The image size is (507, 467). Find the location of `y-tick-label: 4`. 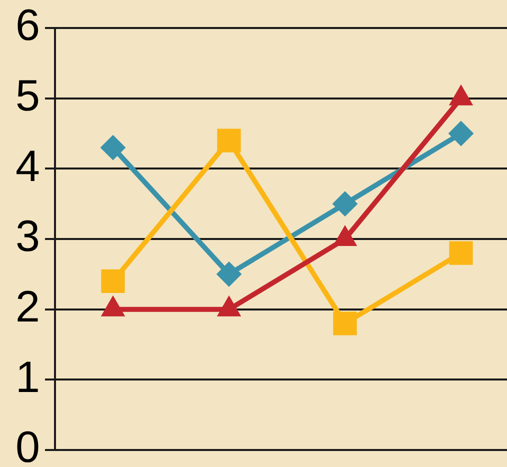

y-tick-label: 4 is located at coordinates (28, 166).